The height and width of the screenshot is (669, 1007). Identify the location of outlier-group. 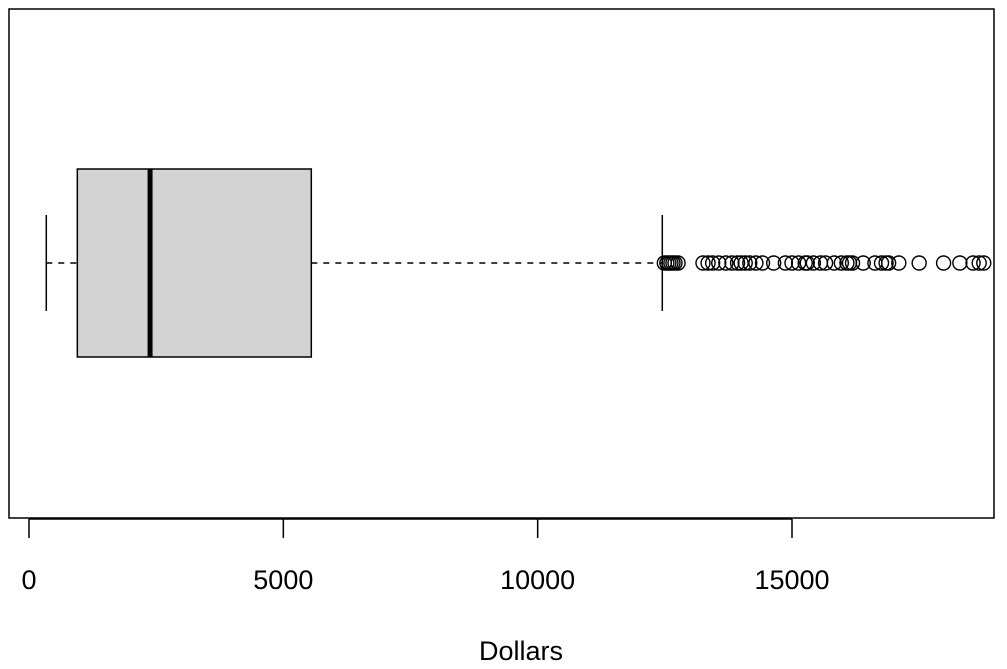
(824, 263).